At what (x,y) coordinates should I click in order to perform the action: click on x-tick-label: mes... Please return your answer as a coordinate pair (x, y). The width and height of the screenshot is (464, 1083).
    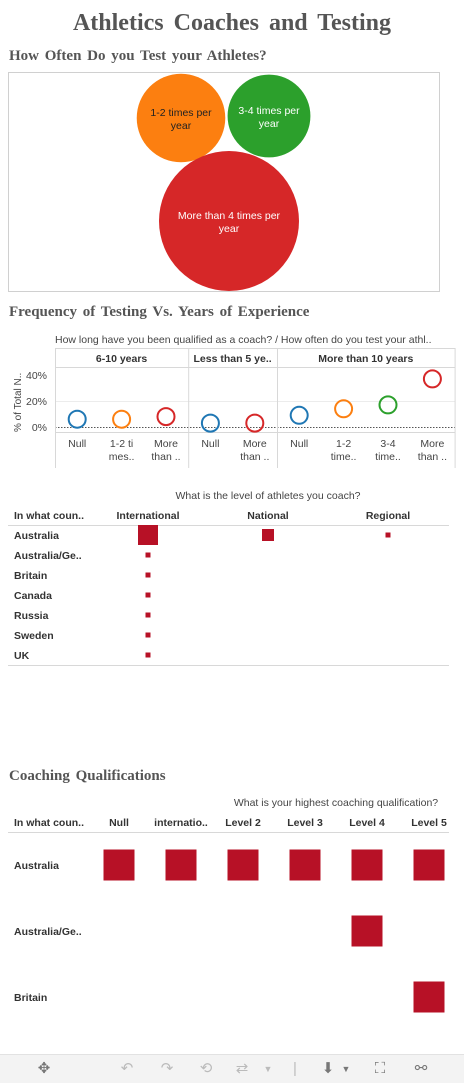
    Looking at the image, I should click on (122, 457).